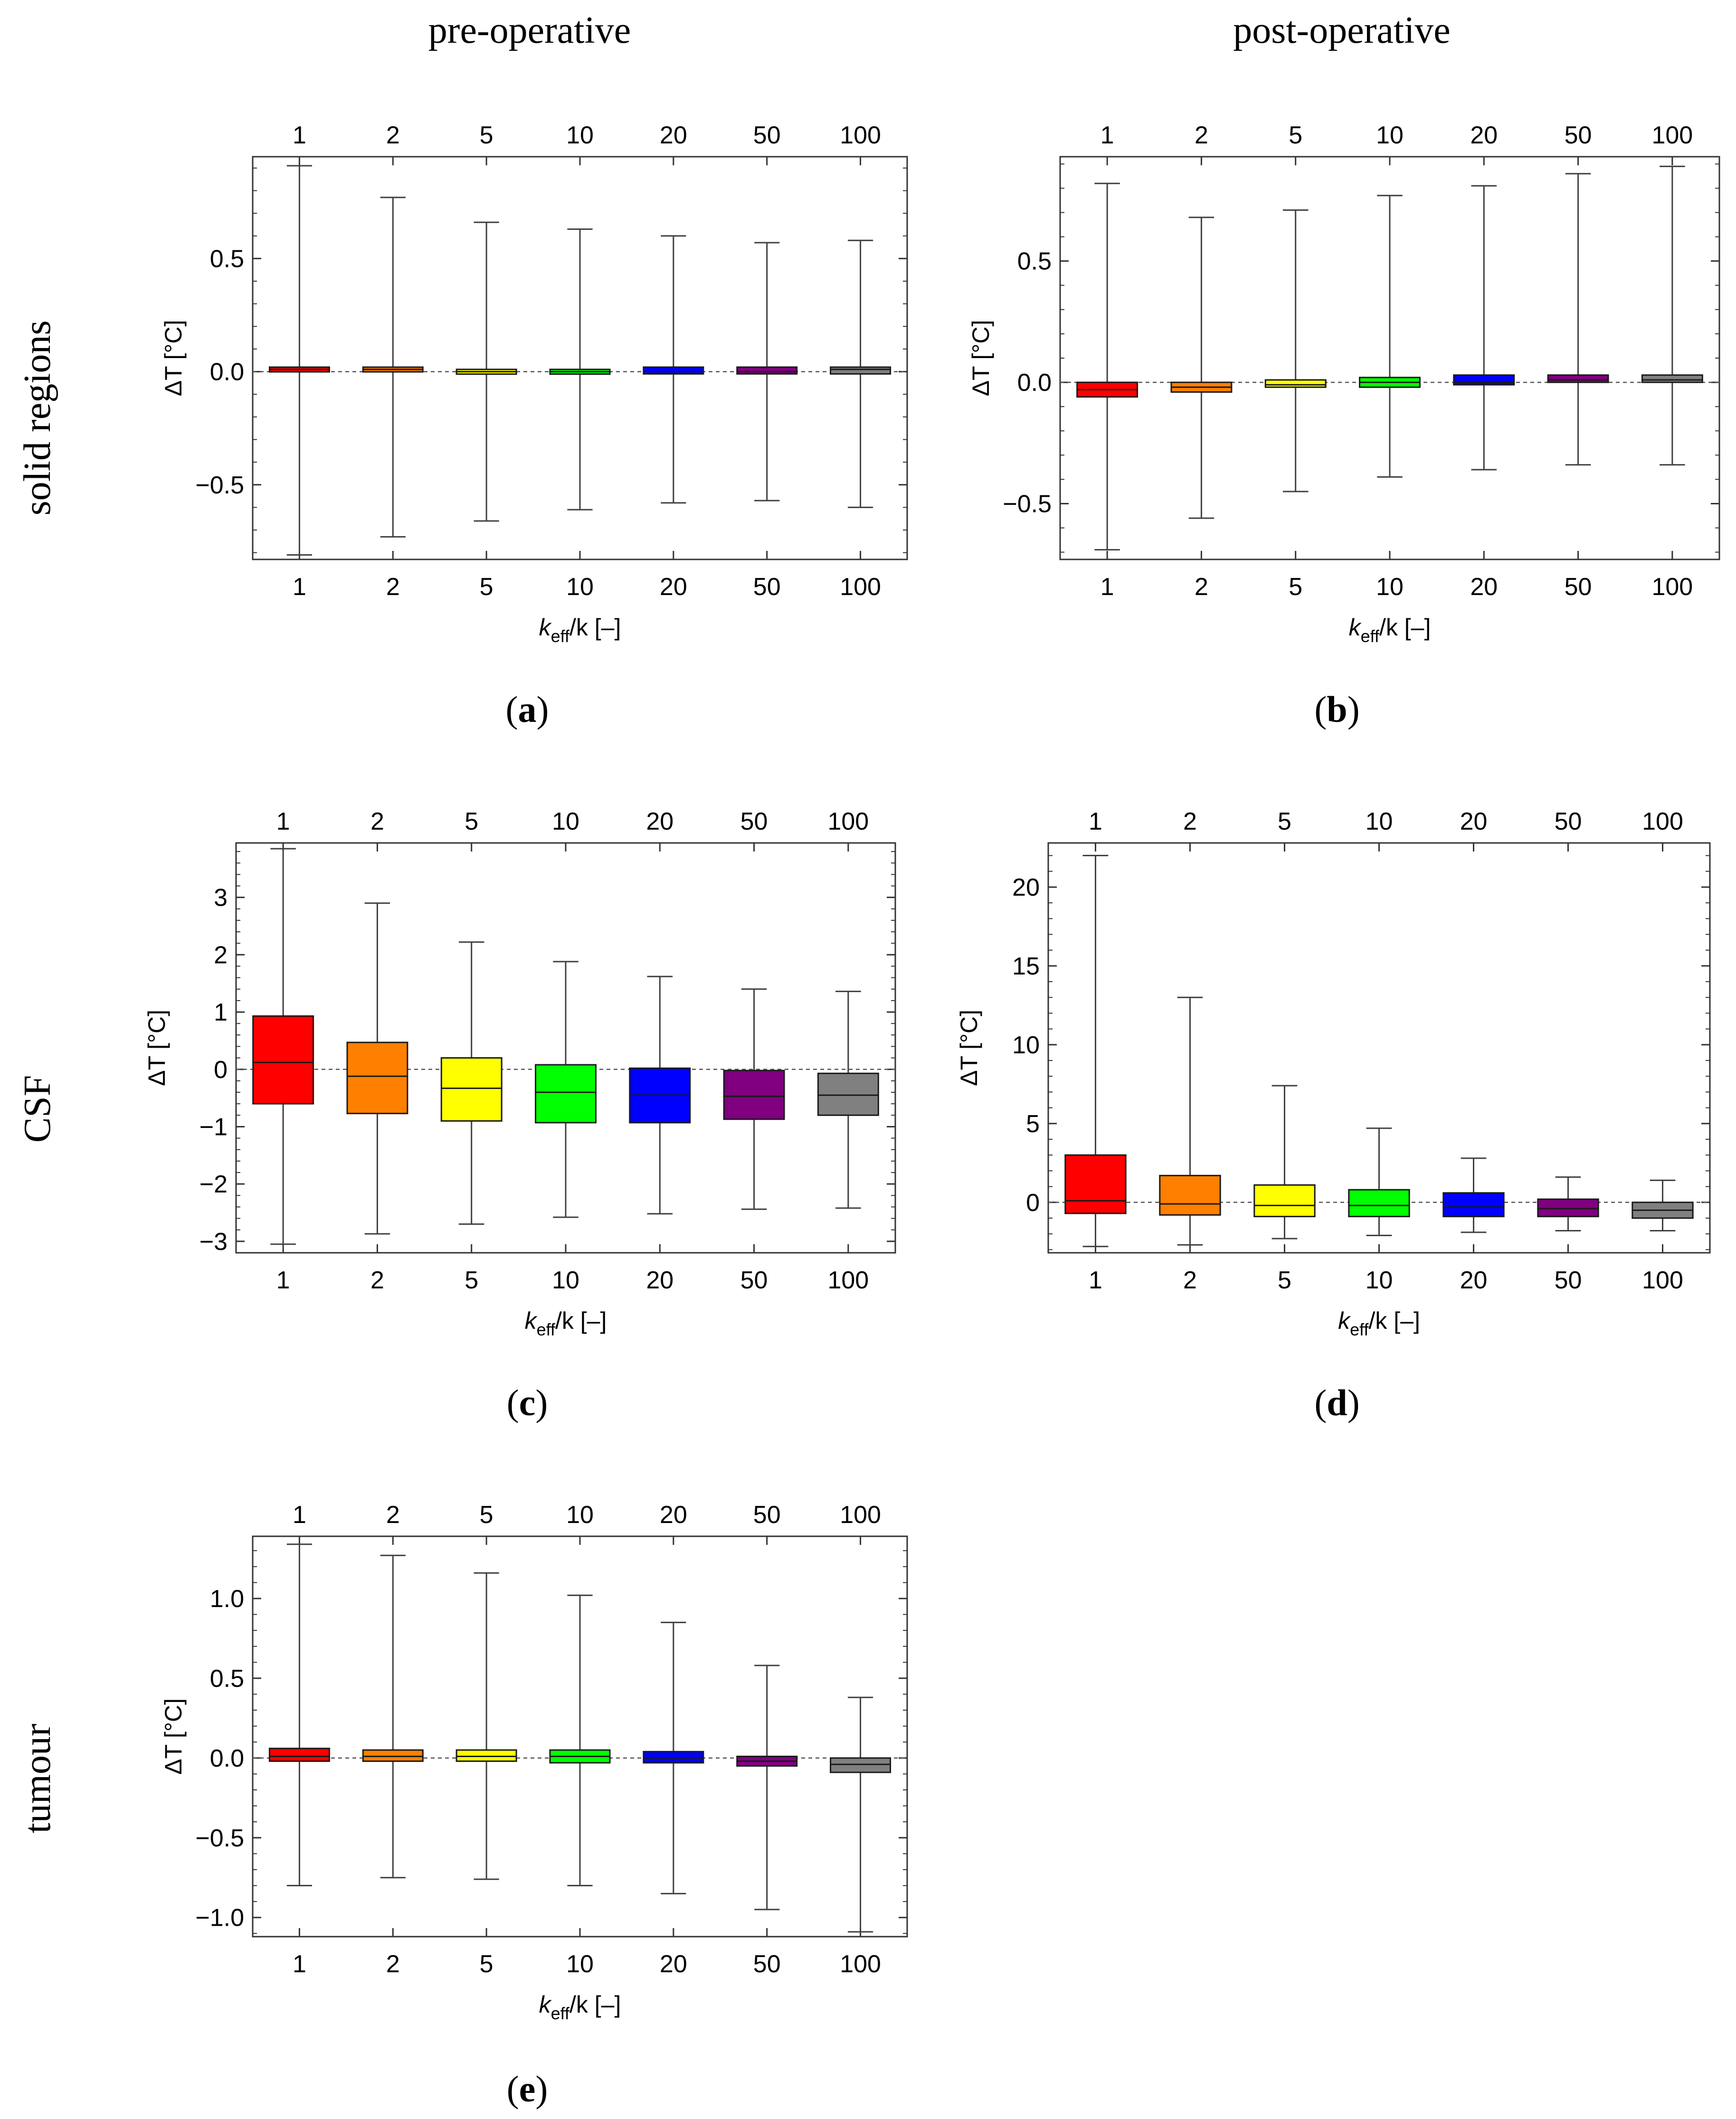 Image resolution: width=1736 pixels, height=2119 pixels. Describe the element at coordinates (1026, 966) in the screenshot. I see `y-tick-label: 15` at that location.